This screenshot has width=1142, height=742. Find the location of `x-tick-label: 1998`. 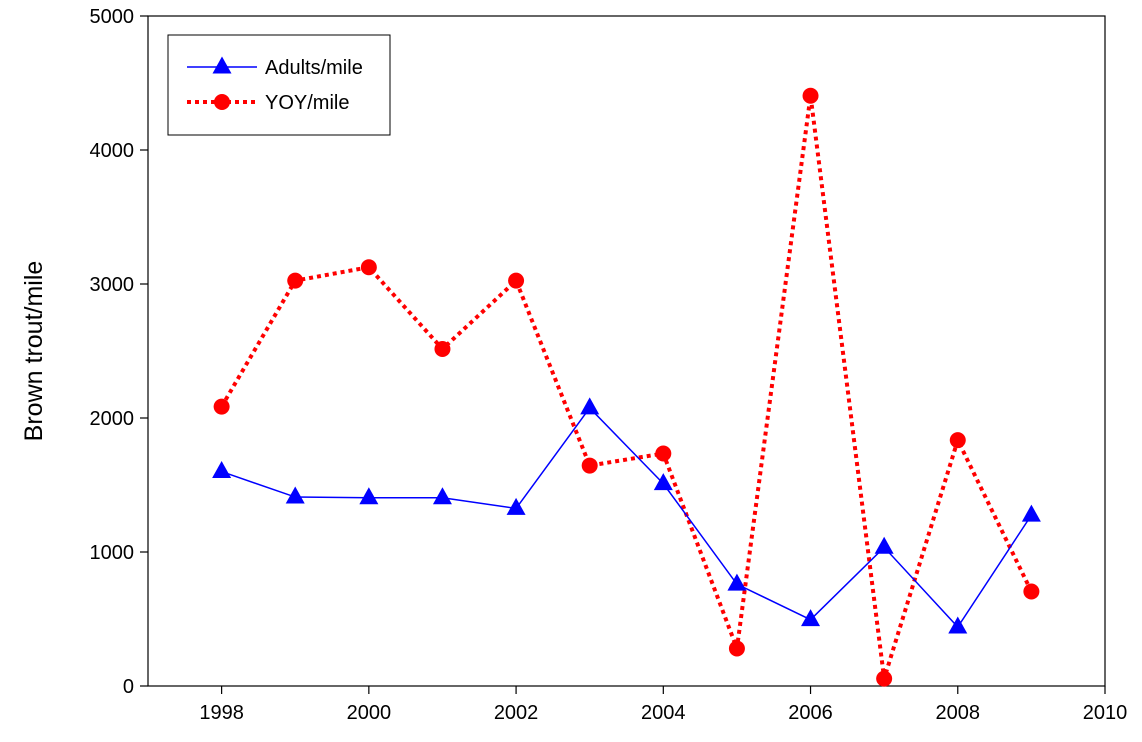

x-tick-label: 1998 is located at coordinates (221, 713).